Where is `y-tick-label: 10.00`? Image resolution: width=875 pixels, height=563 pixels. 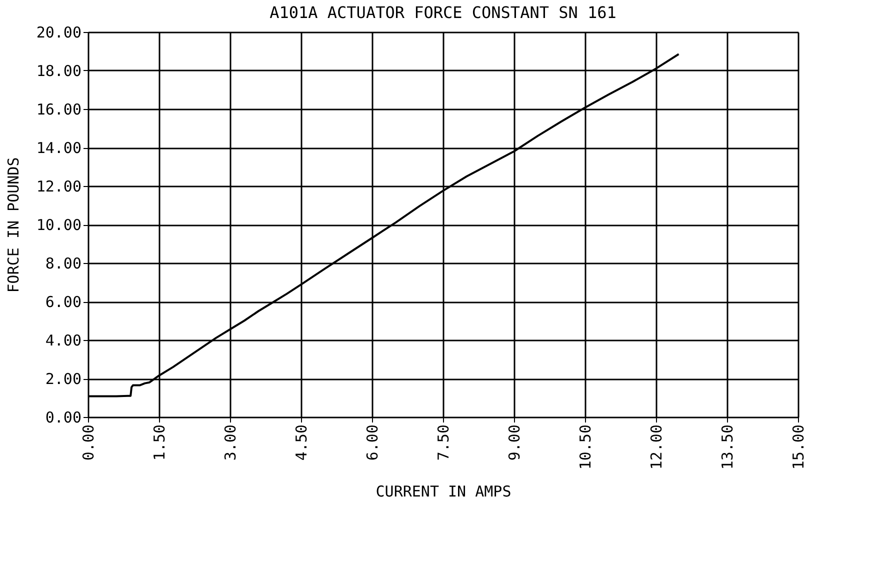 y-tick-label: 10.00 is located at coordinates (59, 225).